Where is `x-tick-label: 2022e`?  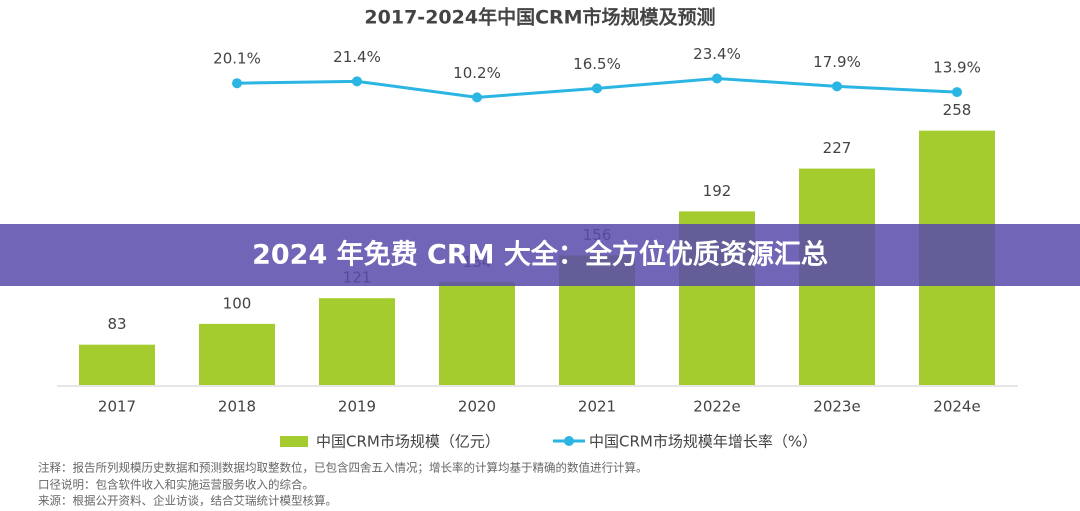
x-tick-label: 2022e is located at coordinates (716, 407).